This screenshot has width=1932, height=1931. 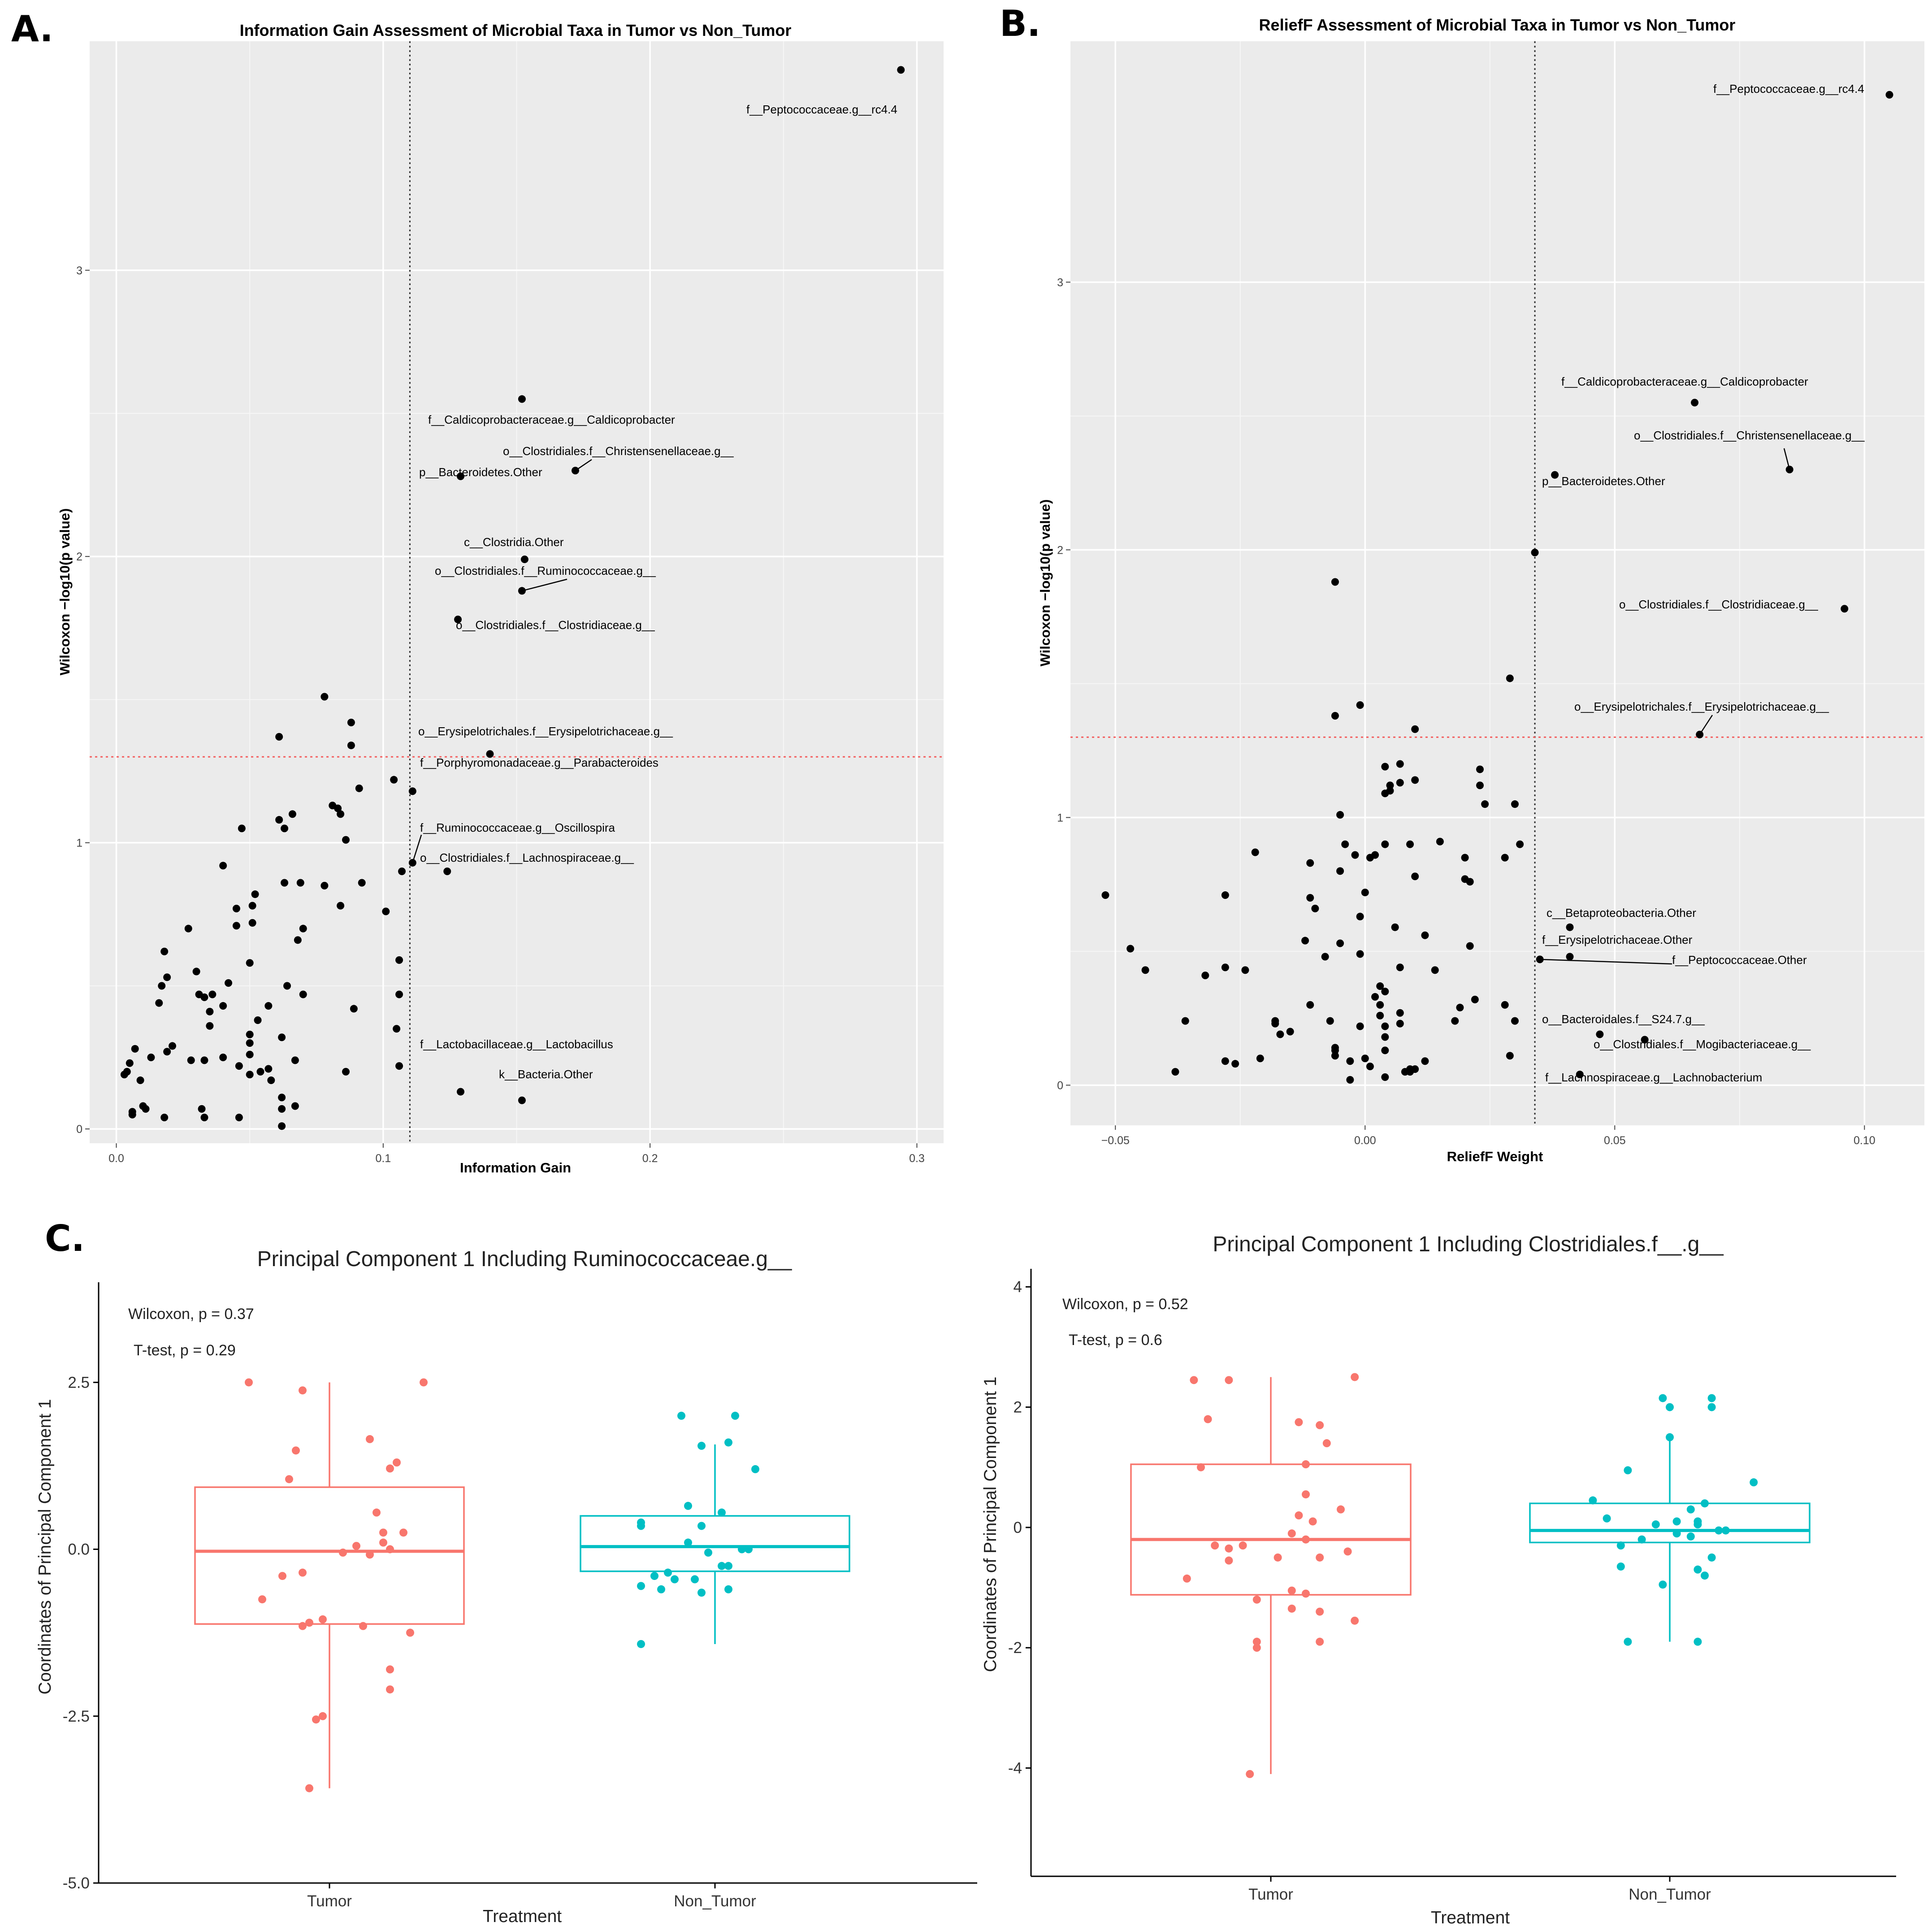 What do you see at coordinates (715, 1901) in the screenshot?
I see `panel-c-left-x-tick-label-non-tumor: Non_Tumor` at bounding box center [715, 1901].